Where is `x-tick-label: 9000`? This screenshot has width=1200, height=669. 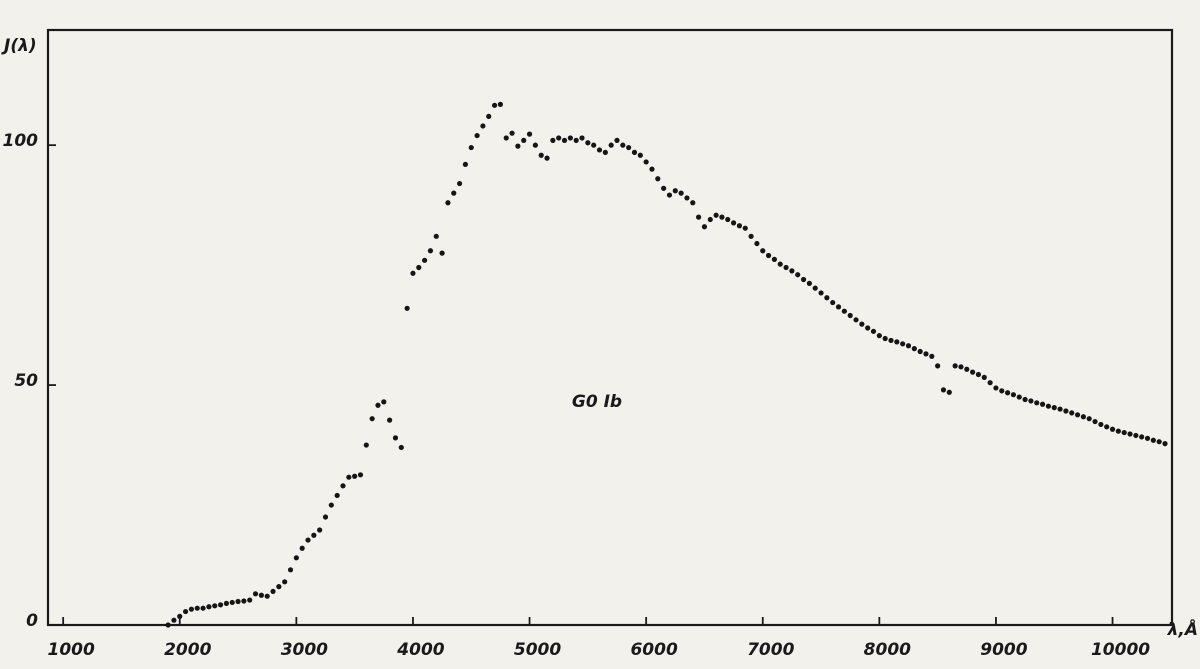 x-tick-label: 9000 is located at coordinates (1003, 650).